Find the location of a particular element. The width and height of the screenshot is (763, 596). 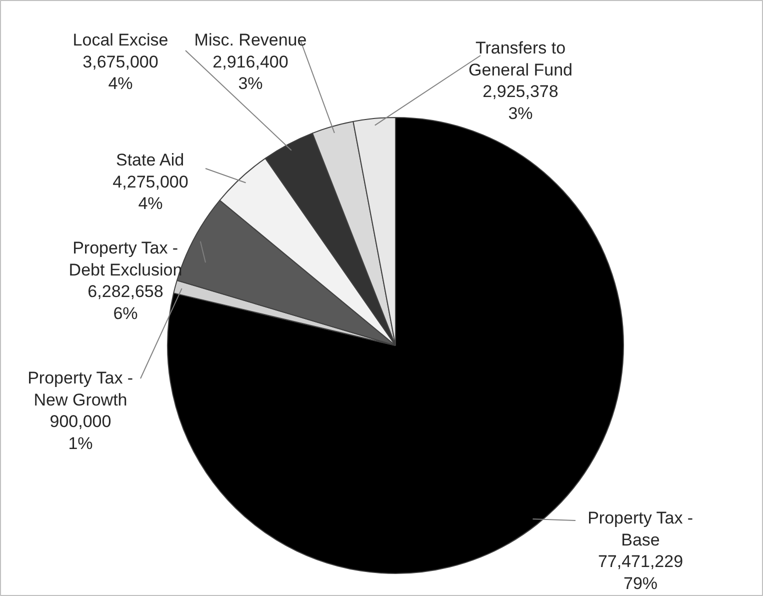

slice-label: Property Tax - New Growth is located at coordinates (81, 389).